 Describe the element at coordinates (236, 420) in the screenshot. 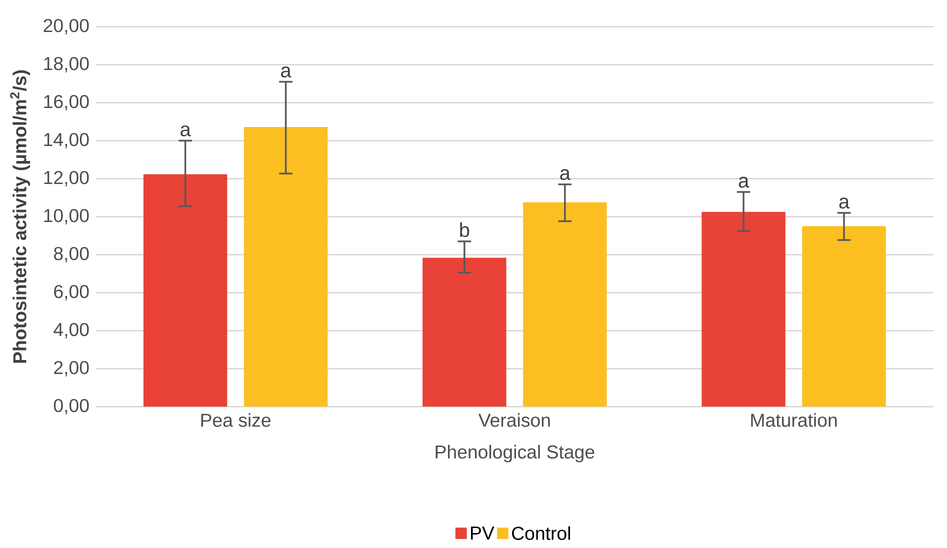

I see `x-tick-label: Pea size` at that location.